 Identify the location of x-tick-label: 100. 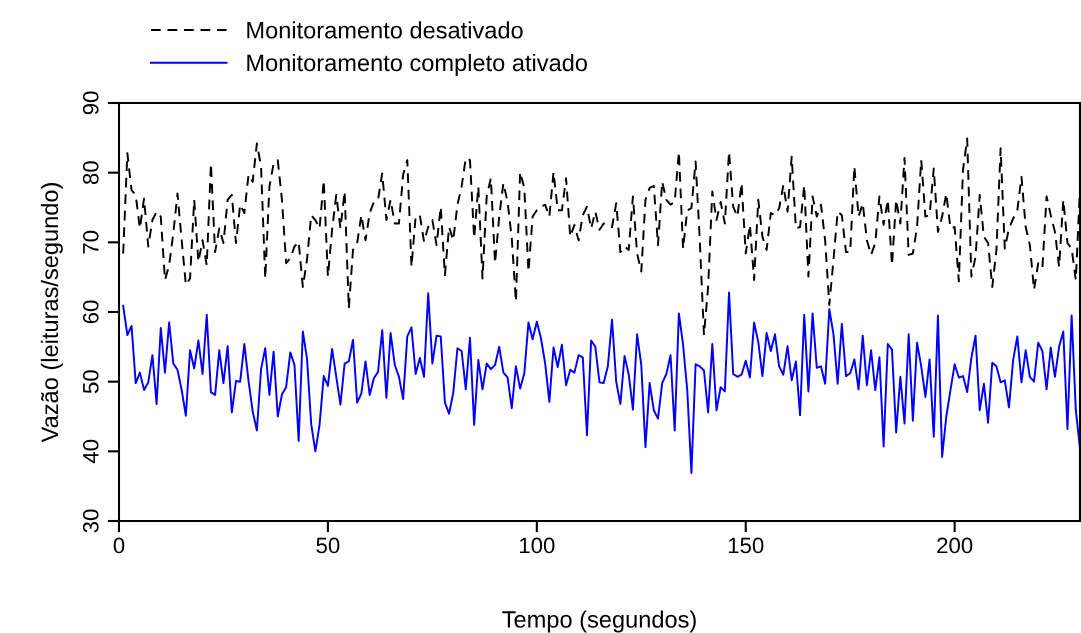
(537, 545).